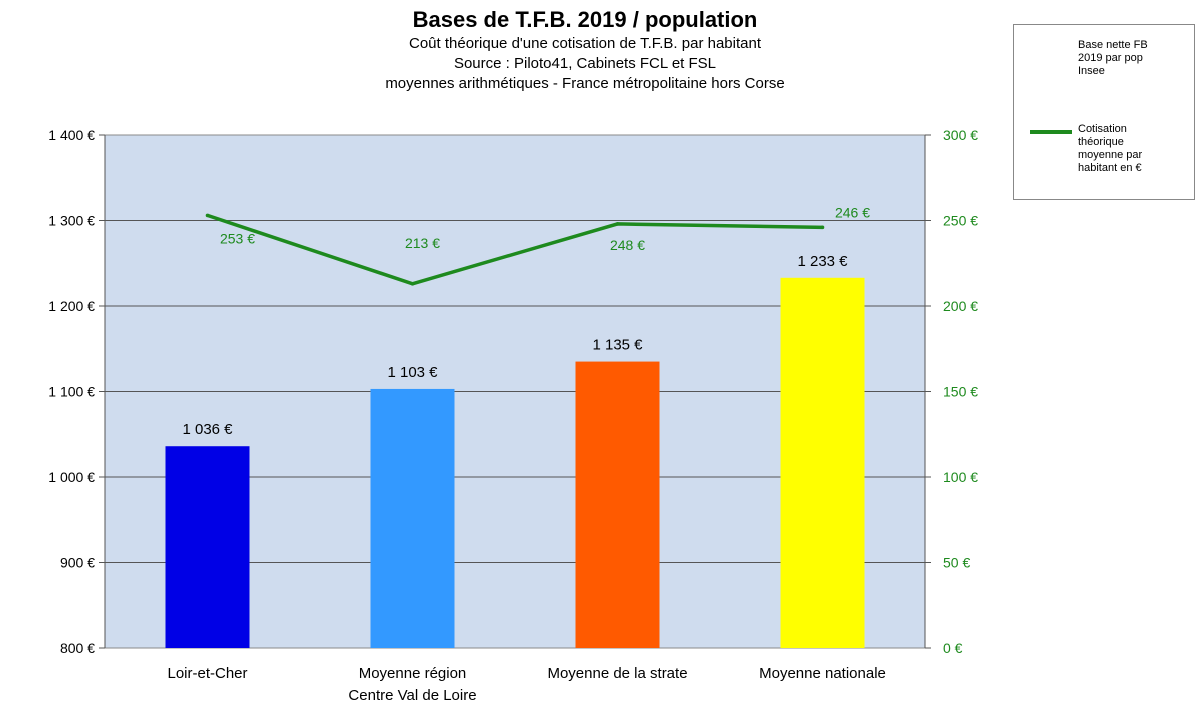 The width and height of the screenshot is (1200, 702). I want to click on x-category-label: Moyenne de la strate, so click(617, 673).